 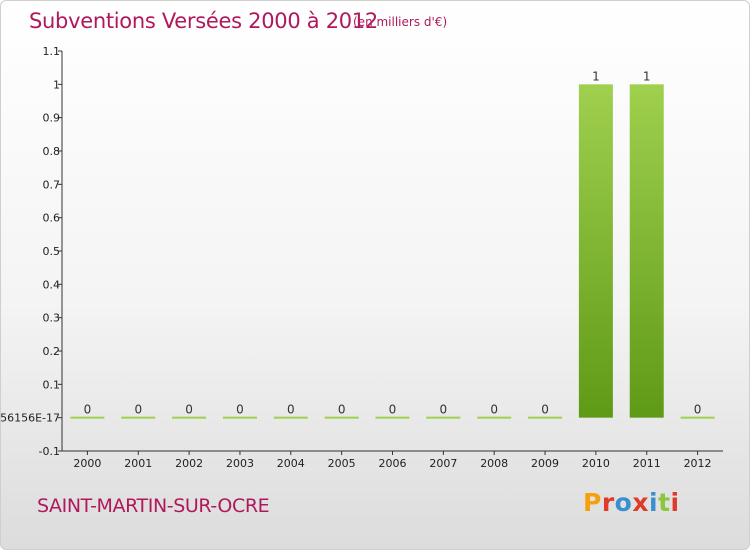 What do you see at coordinates (291, 463) in the screenshot?
I see `x-tick-label: 2004` at bounding box center [291, 463].